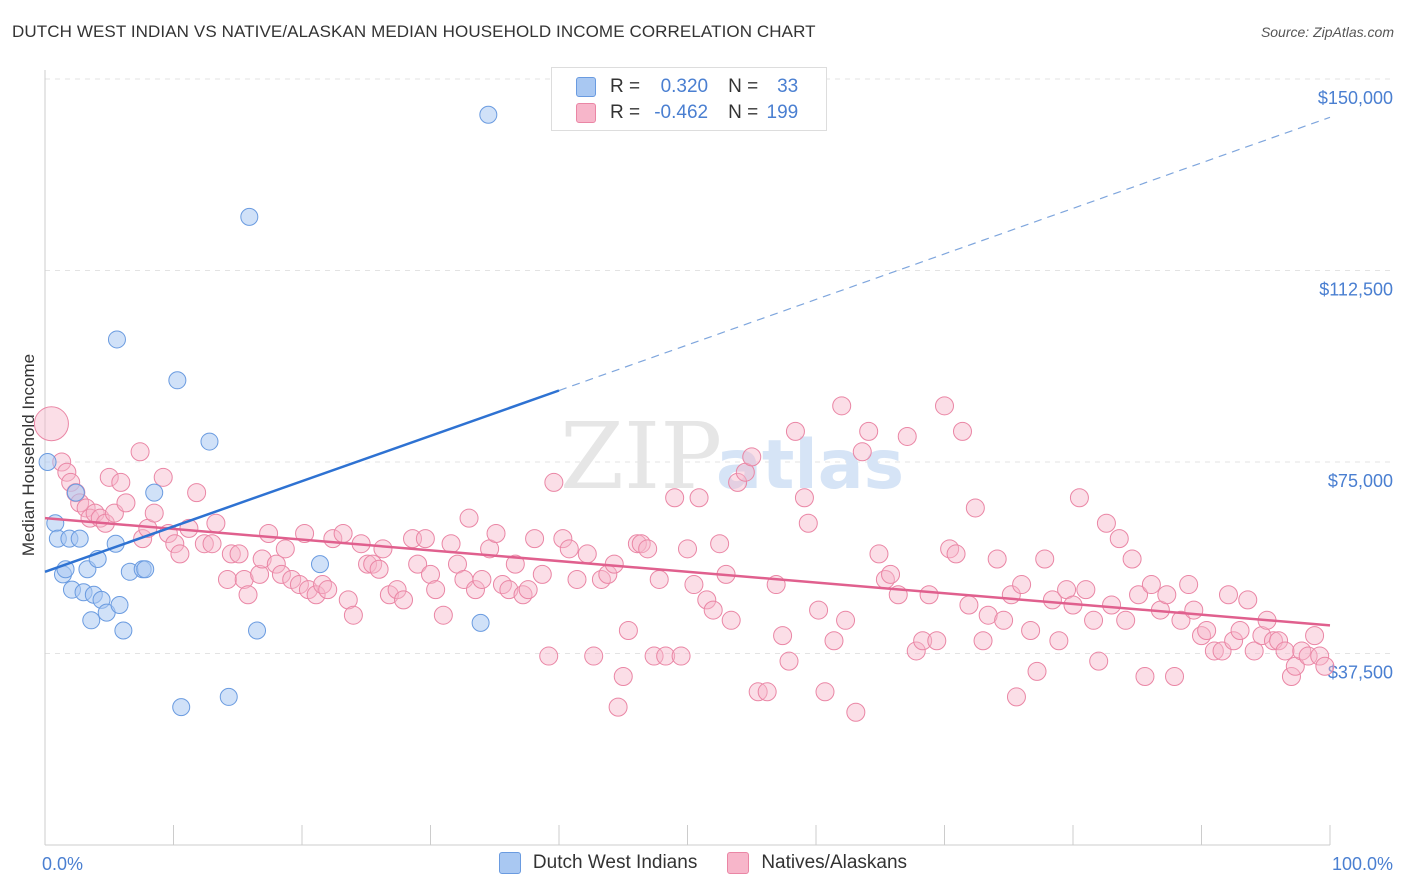  What do you see at coordinates (509, 863) in the screenshot?
I see `legend-swatch-blue` at bounding box center [509, 863].